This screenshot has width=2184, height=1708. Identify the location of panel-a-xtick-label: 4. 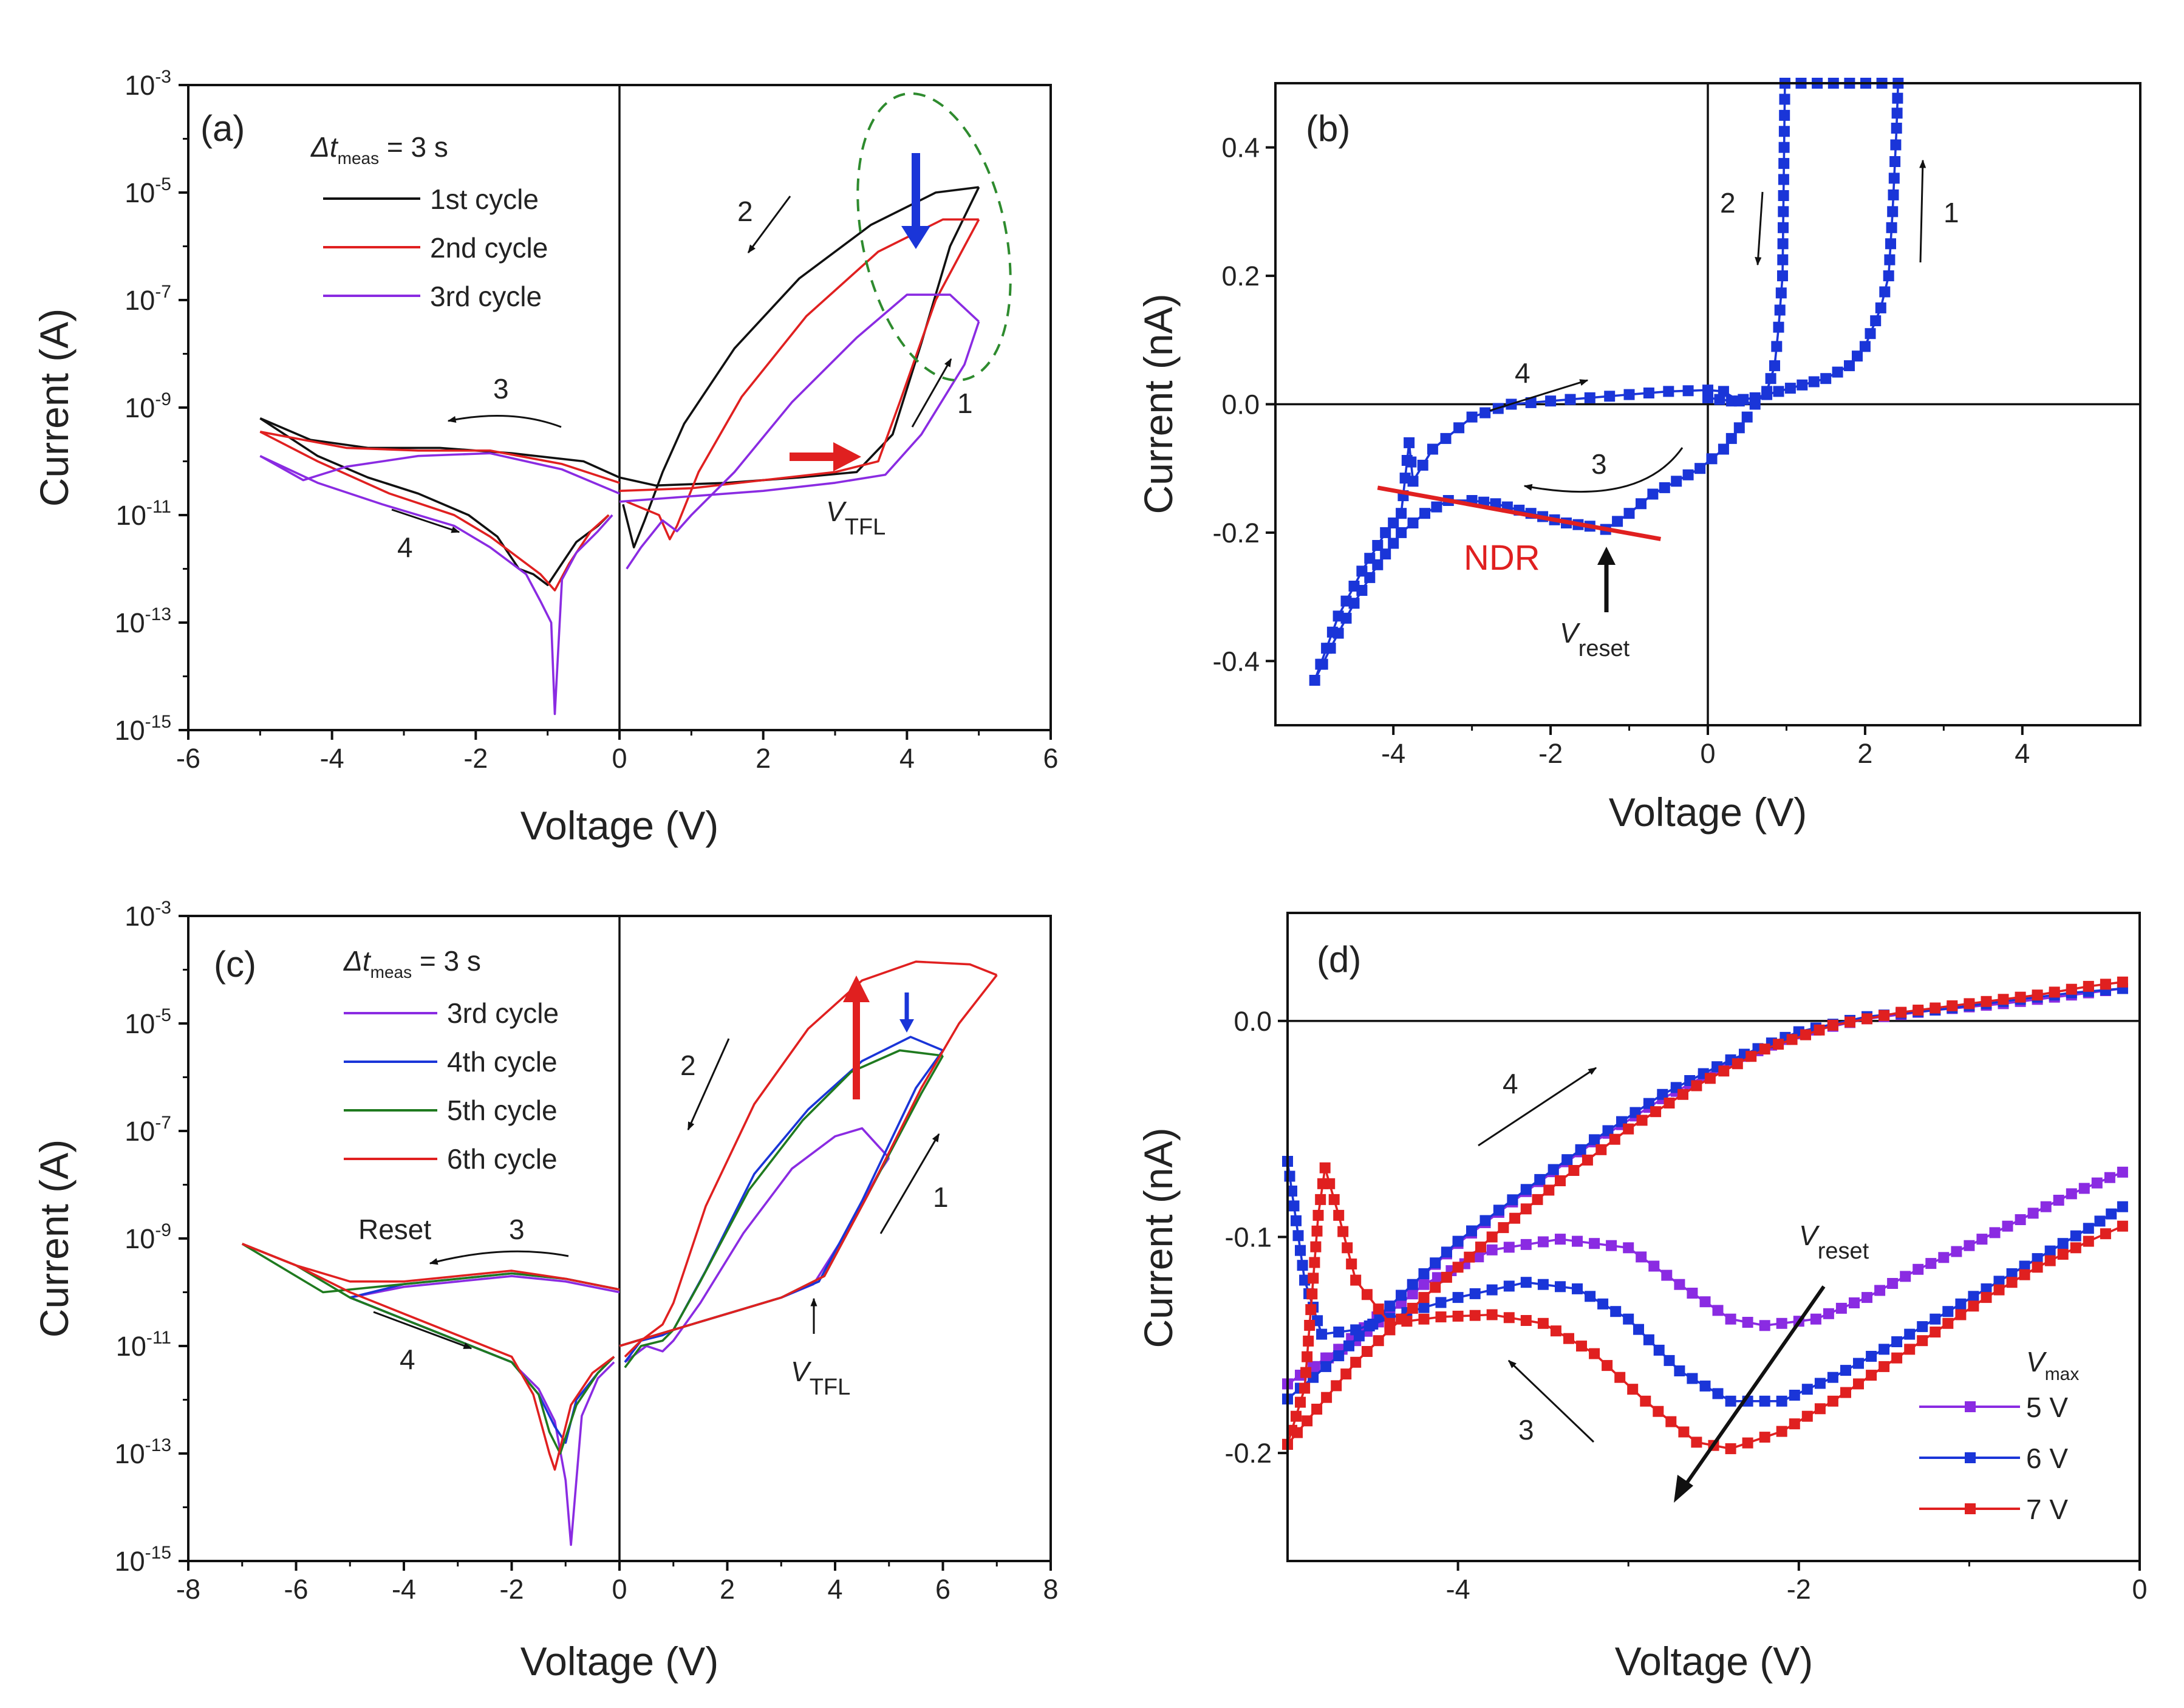
(907, 759).